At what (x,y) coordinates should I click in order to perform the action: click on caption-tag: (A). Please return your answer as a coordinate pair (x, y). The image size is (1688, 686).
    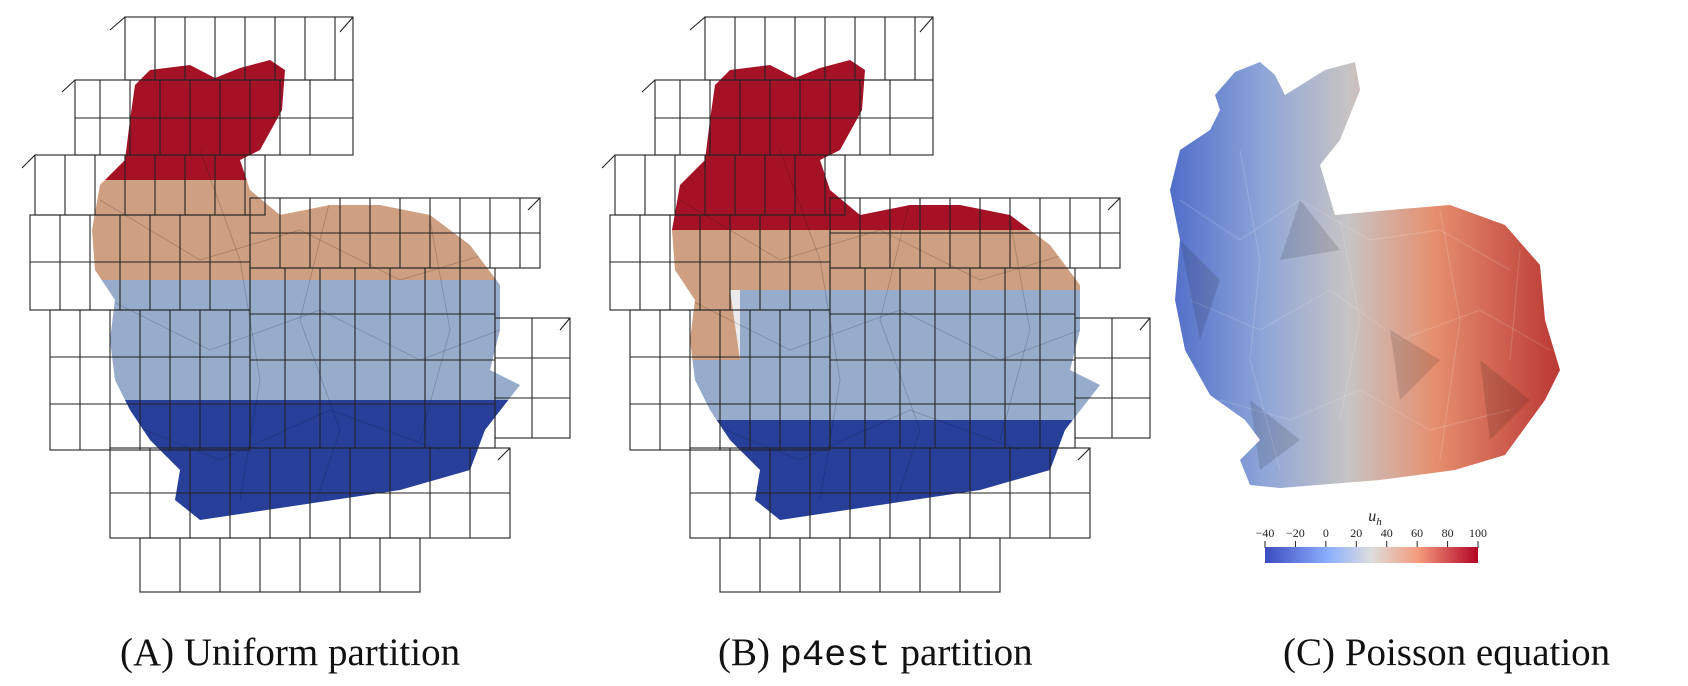
    Looking at the image, I should click on (147, 652).